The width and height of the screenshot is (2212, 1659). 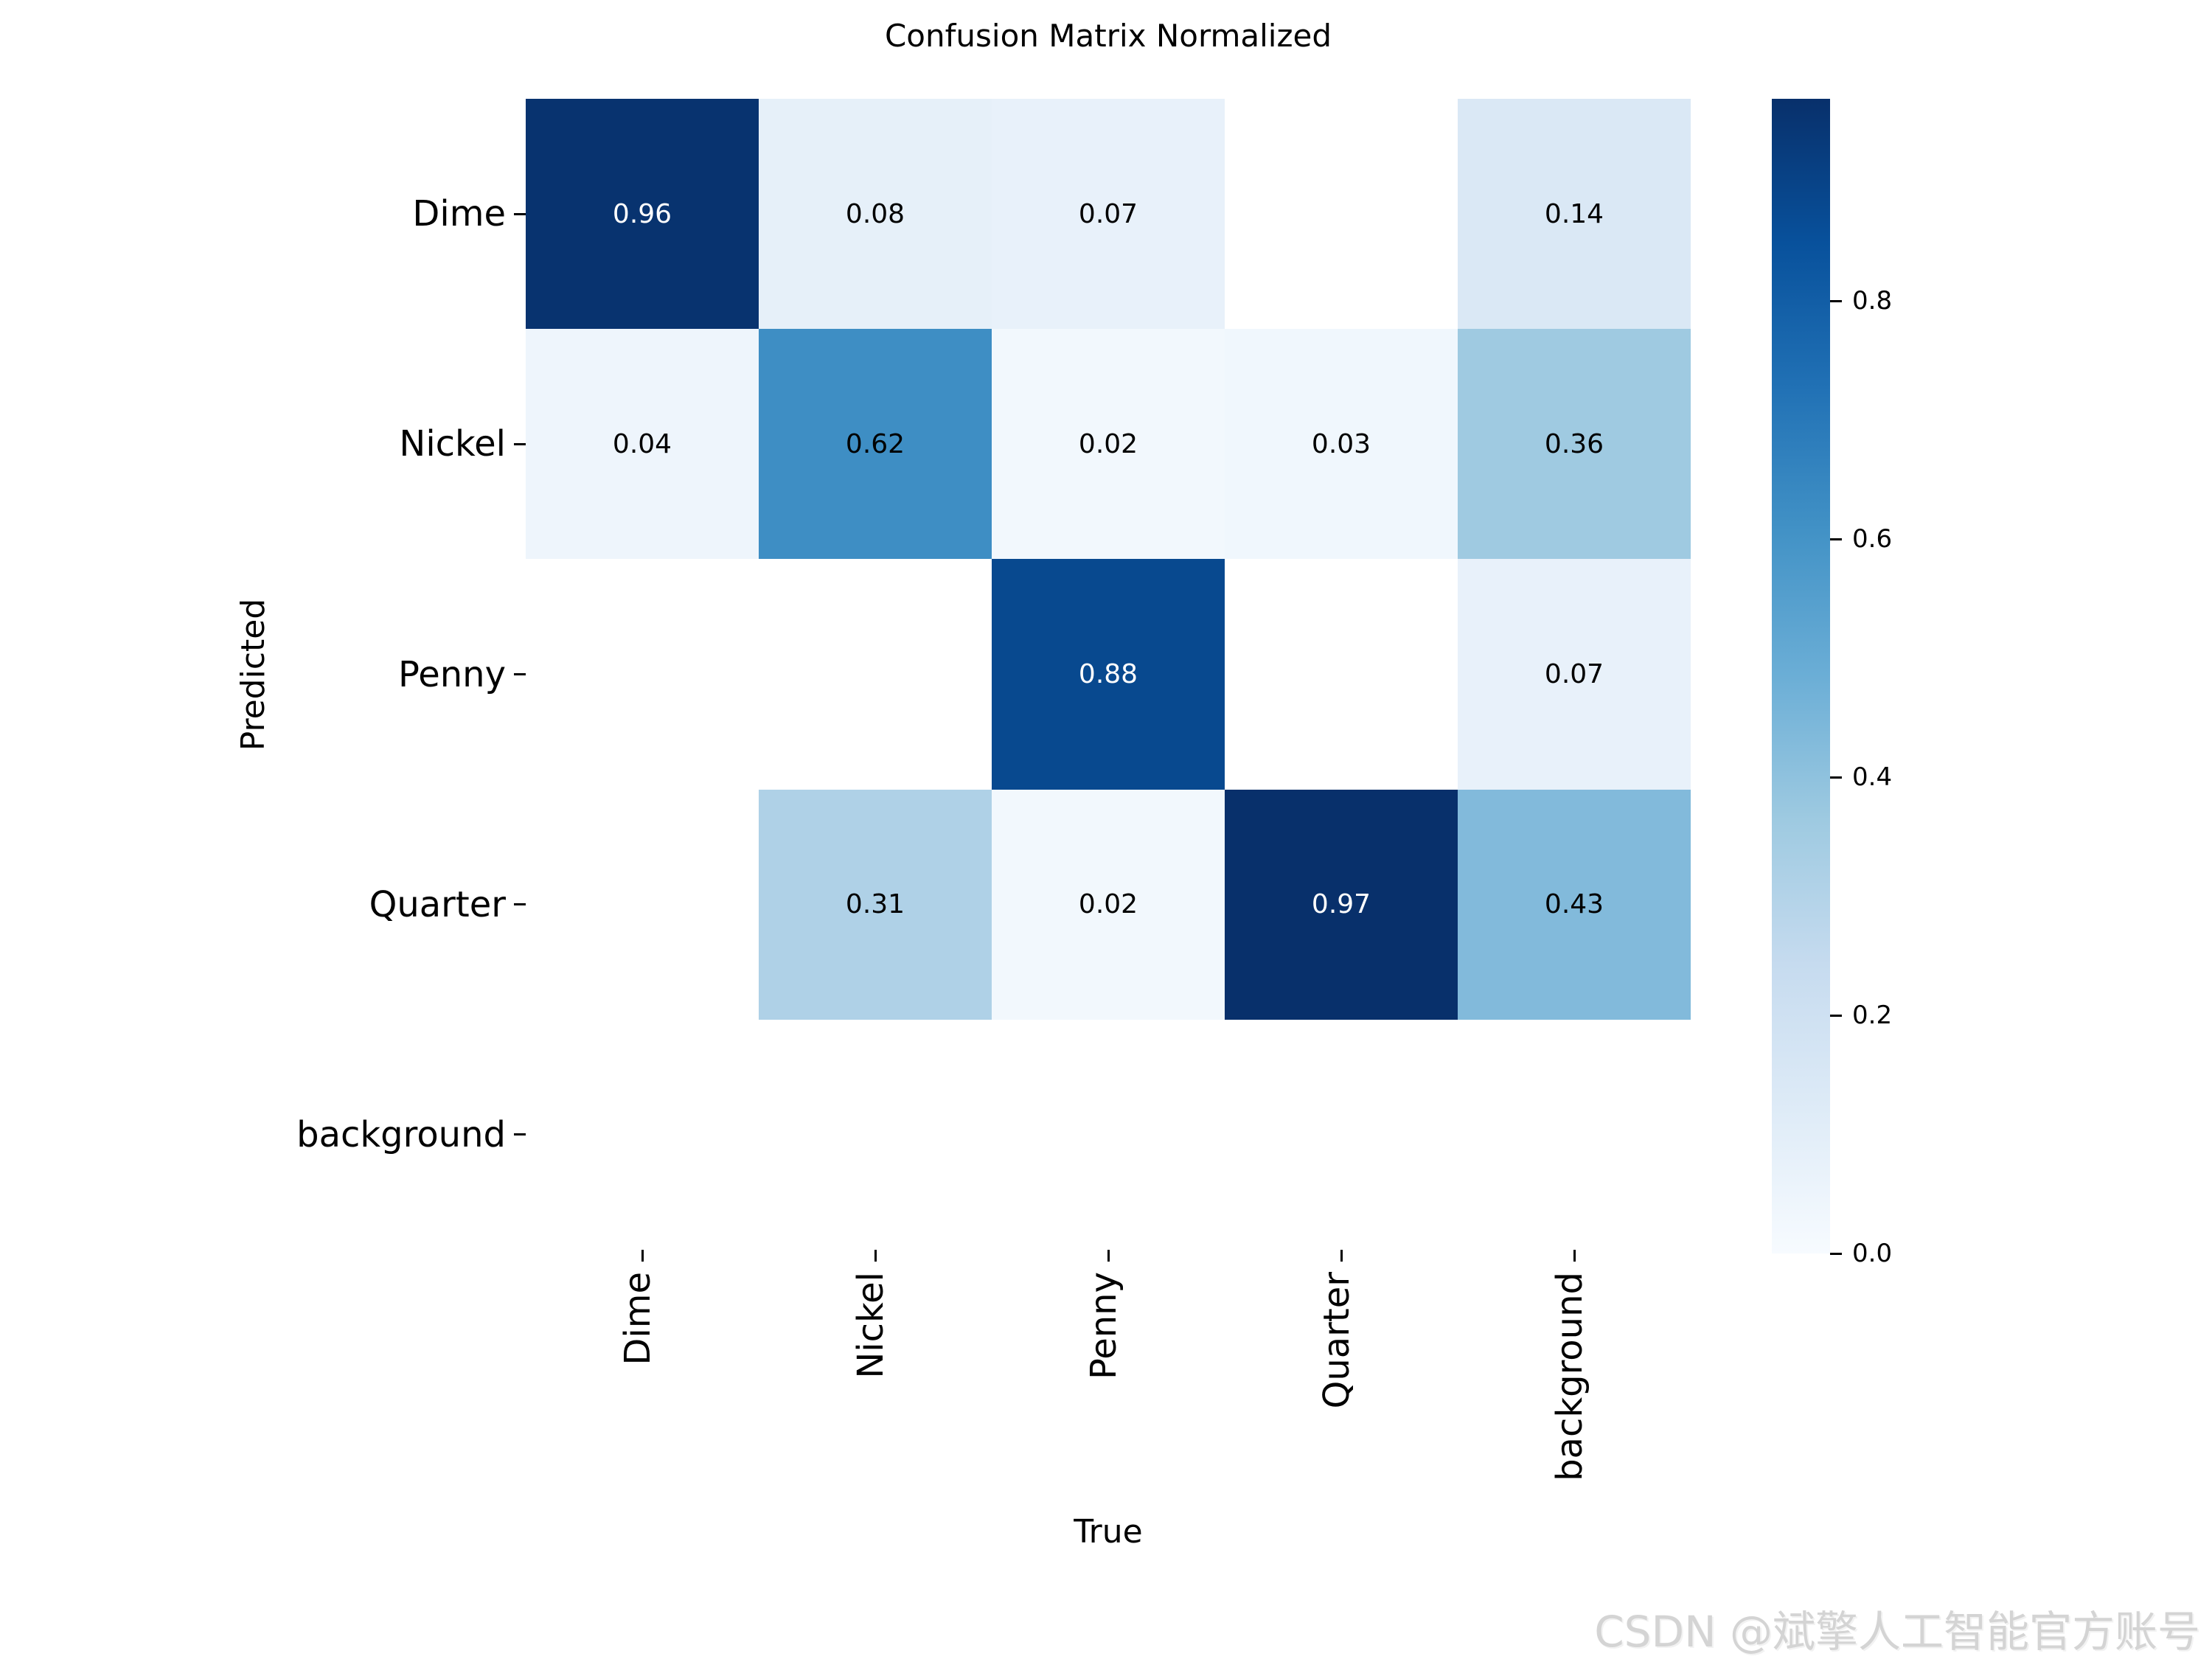 I want to click on heatmap-cell: 0.14, so click(x=1574, y=214).